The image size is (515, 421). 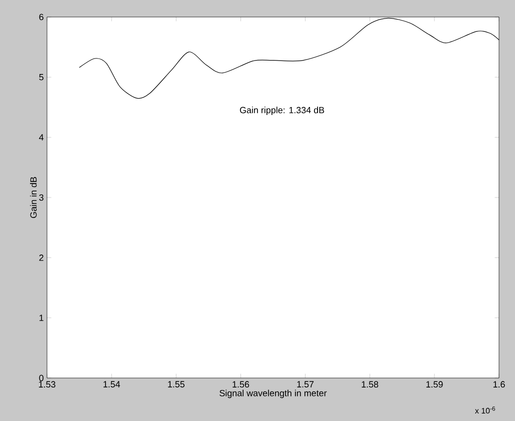 What do you see at coordinates (112, 384) in the screenshot?
I see `x-tick-label: 1.54` at bounding box center [112, 384].